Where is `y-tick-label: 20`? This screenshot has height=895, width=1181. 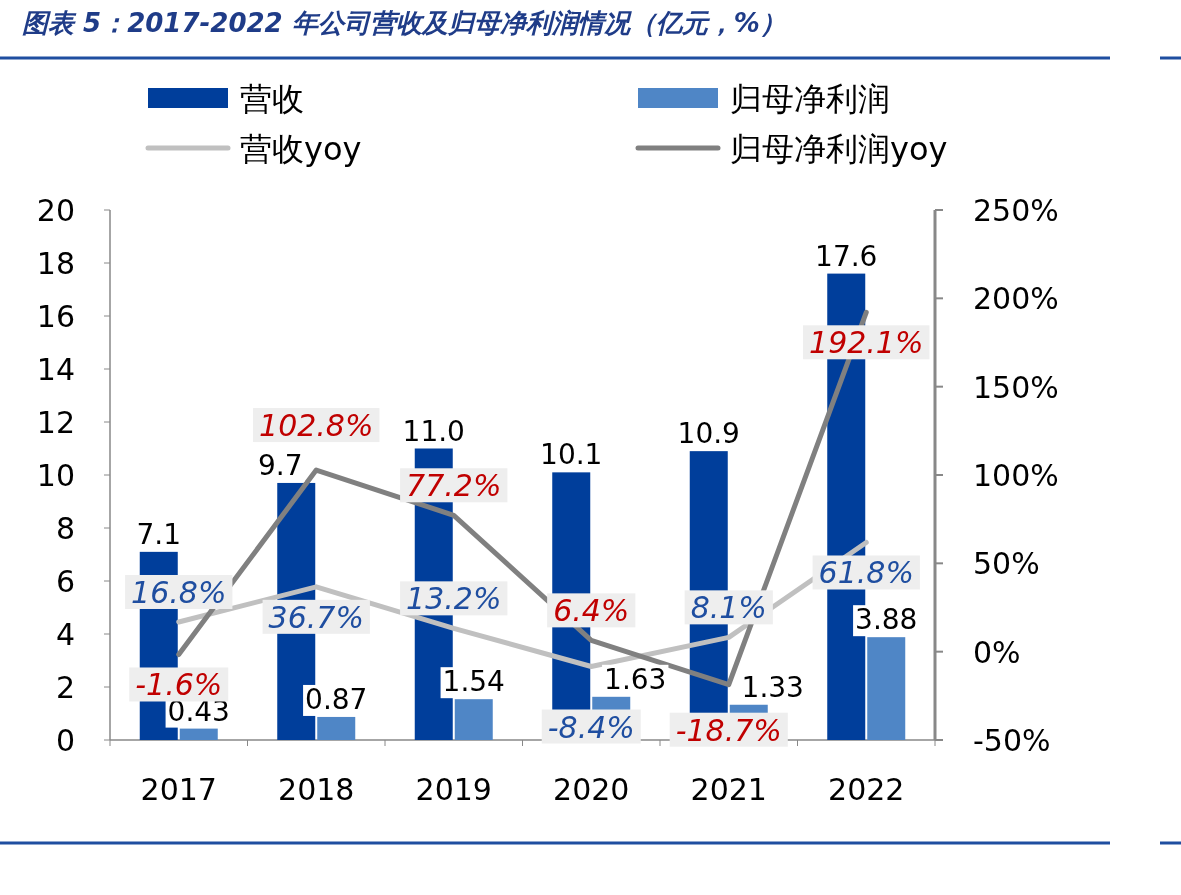 y-tick-label: 20 is located at coordinates (55, 210).